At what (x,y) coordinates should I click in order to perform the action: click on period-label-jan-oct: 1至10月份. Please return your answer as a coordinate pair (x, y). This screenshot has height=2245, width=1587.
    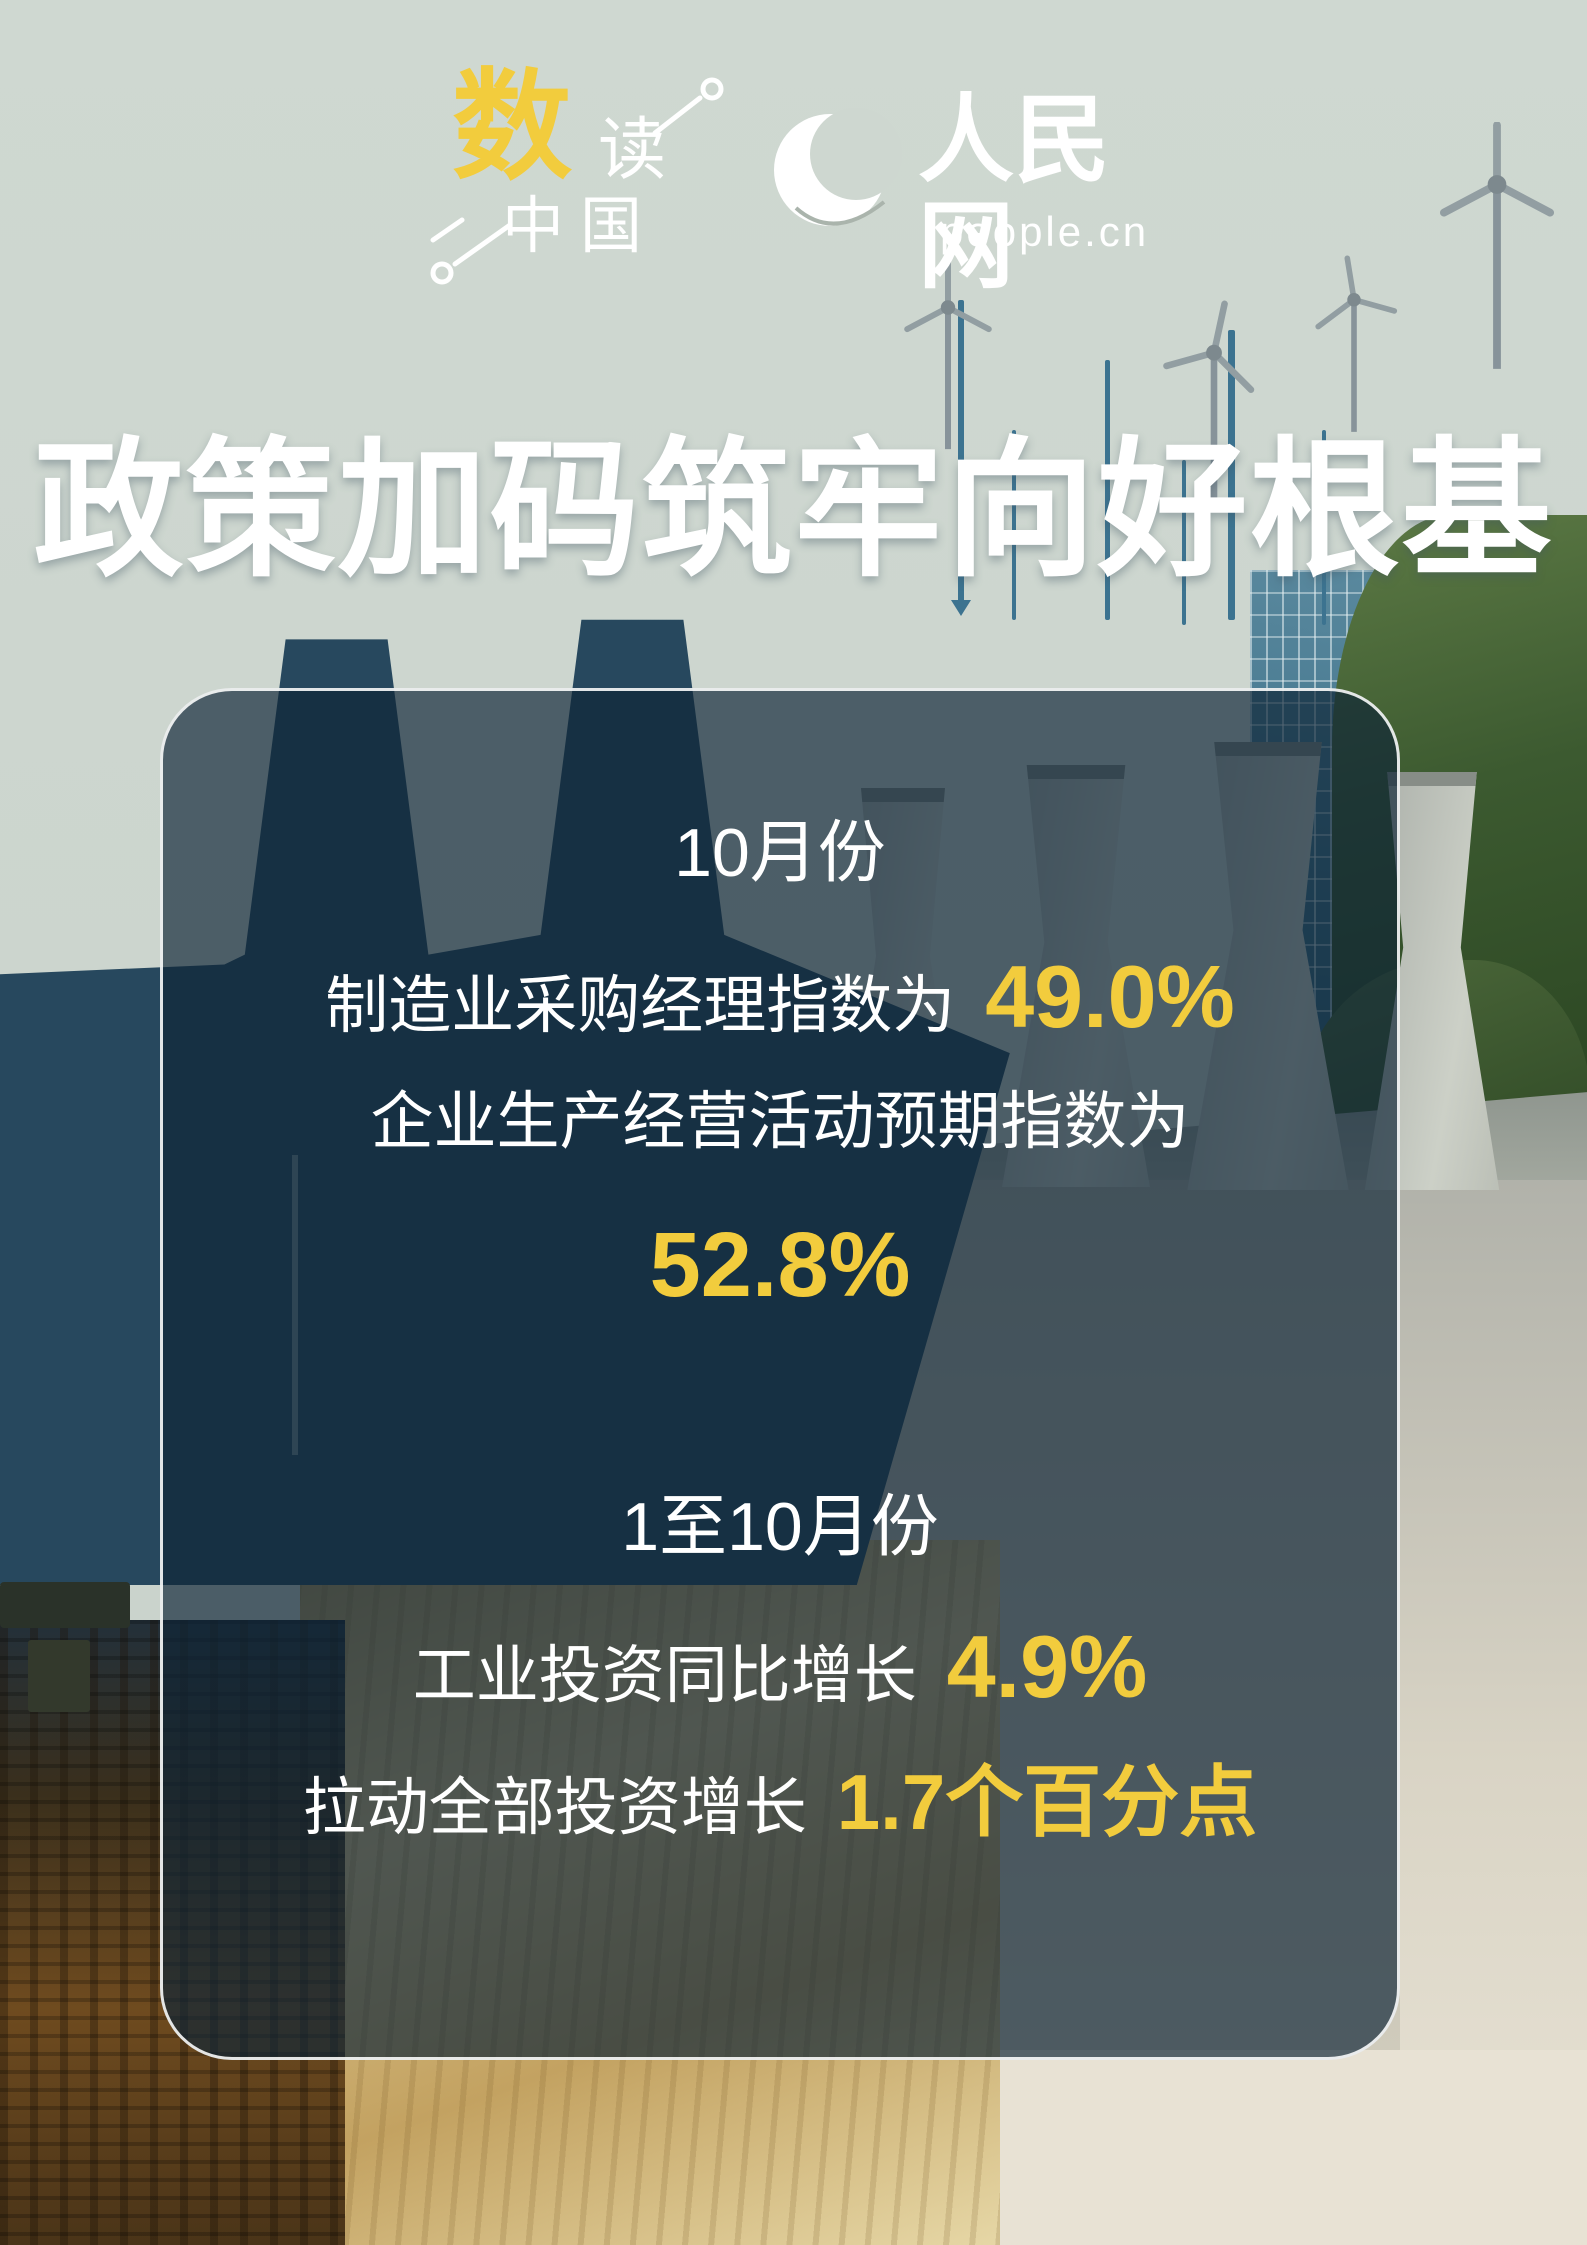
    Looking at the image, I should click on (780, 1527).